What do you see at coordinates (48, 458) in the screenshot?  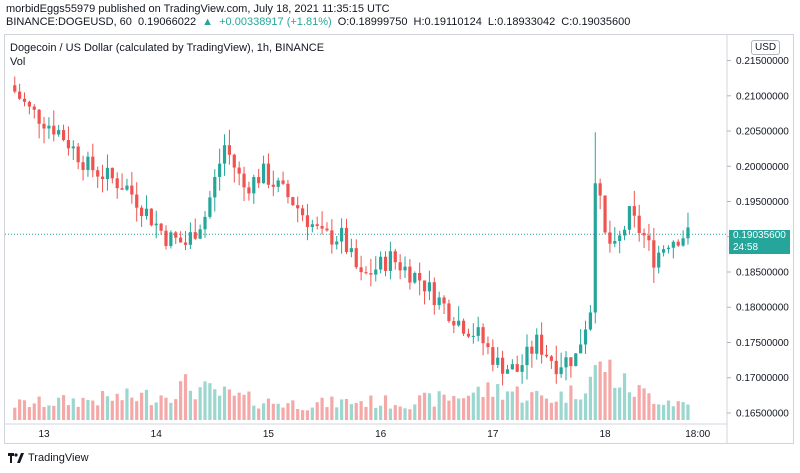 I see `tradingview-brand: TradingView` at bounding box center [48, 458].